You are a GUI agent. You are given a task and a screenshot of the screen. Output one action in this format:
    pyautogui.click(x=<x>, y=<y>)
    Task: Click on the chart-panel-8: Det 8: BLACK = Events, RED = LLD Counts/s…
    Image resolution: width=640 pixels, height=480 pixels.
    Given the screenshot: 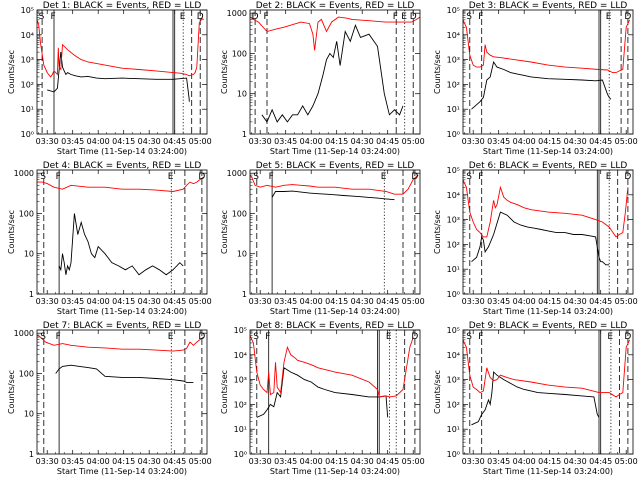 What is the action you would take?
    pyautogui.click(x=322, y=398)
    